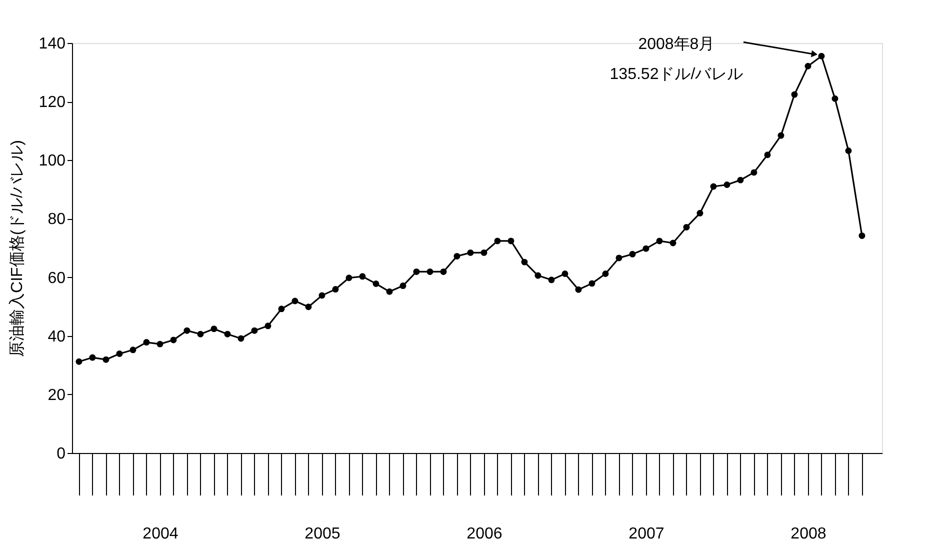  What do you see at coordinates (484, 534) in the screenshot?
I see `x-tick-label: 2006` at bounding box center [484, 534].